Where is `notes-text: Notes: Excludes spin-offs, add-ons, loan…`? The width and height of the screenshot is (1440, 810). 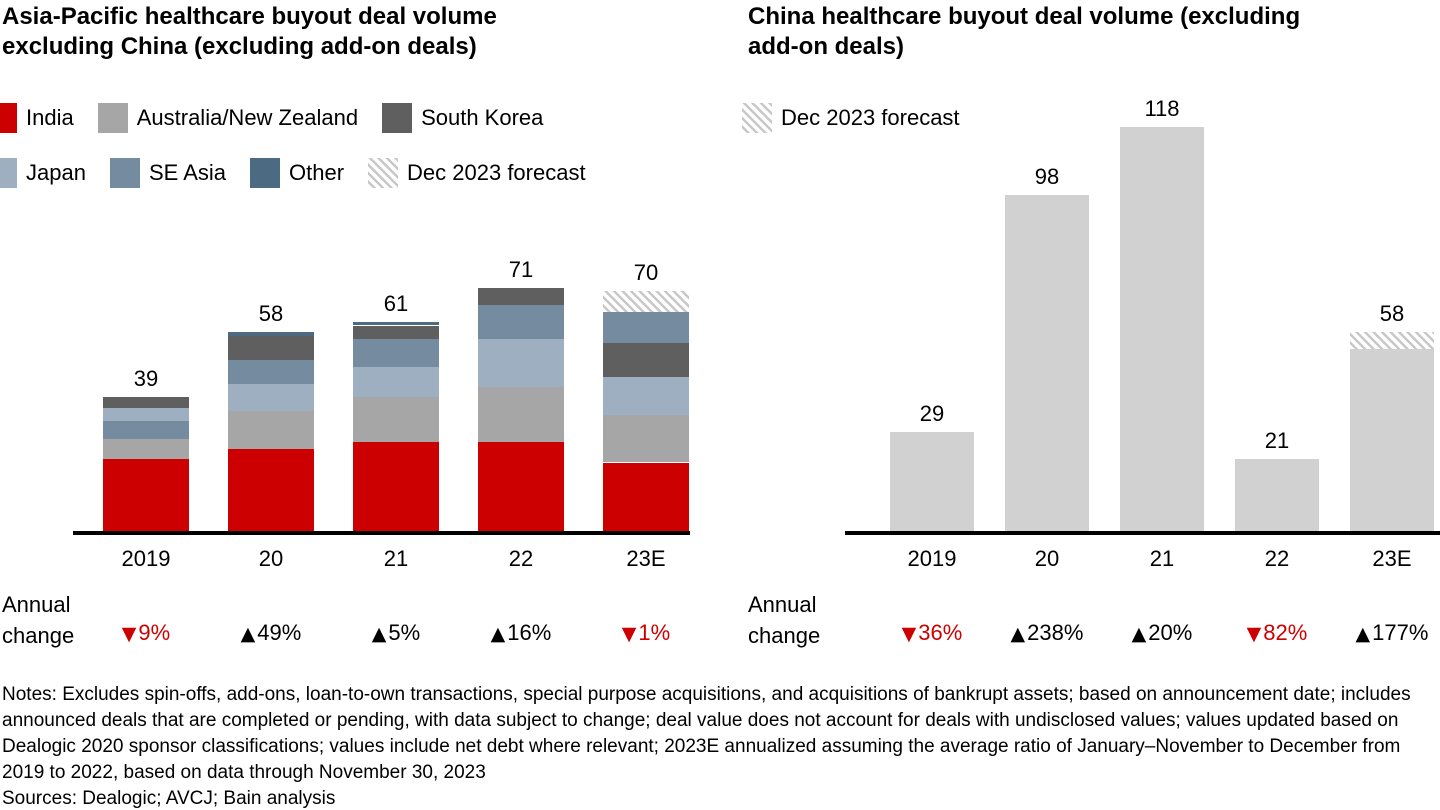
notes-text: Notes: Excludes spin-offs, add-ons, loan… is located at coordinates (706, 733).